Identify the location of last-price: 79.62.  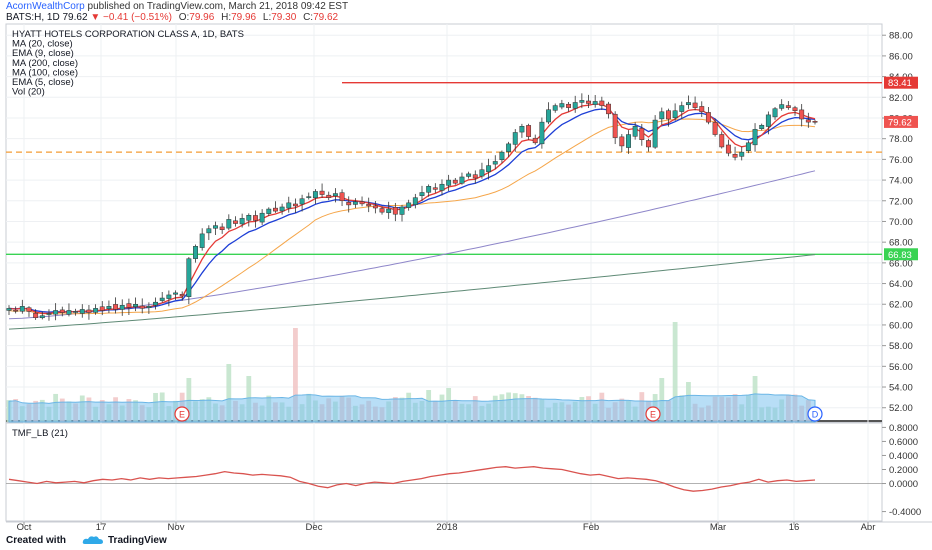
(75, 17).